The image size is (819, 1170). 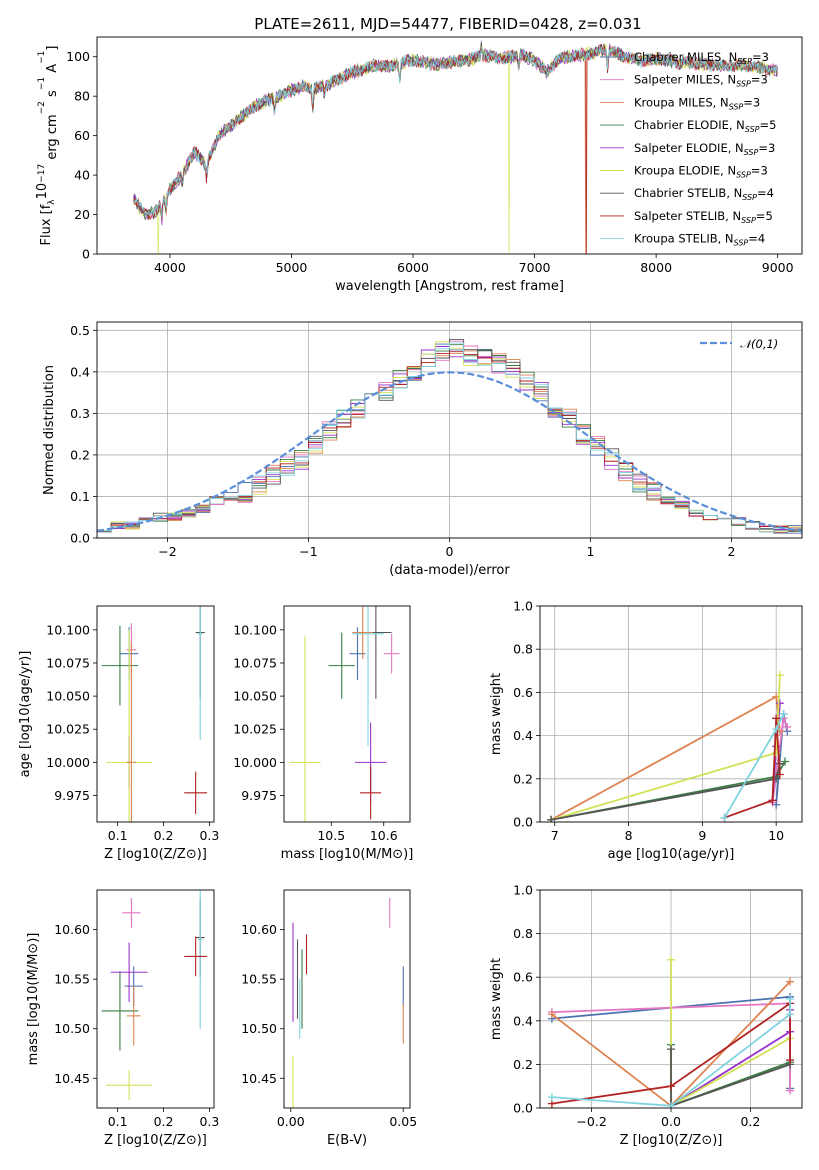 I want to click on x-tick-label: 9000, so click(x=778, y=267).